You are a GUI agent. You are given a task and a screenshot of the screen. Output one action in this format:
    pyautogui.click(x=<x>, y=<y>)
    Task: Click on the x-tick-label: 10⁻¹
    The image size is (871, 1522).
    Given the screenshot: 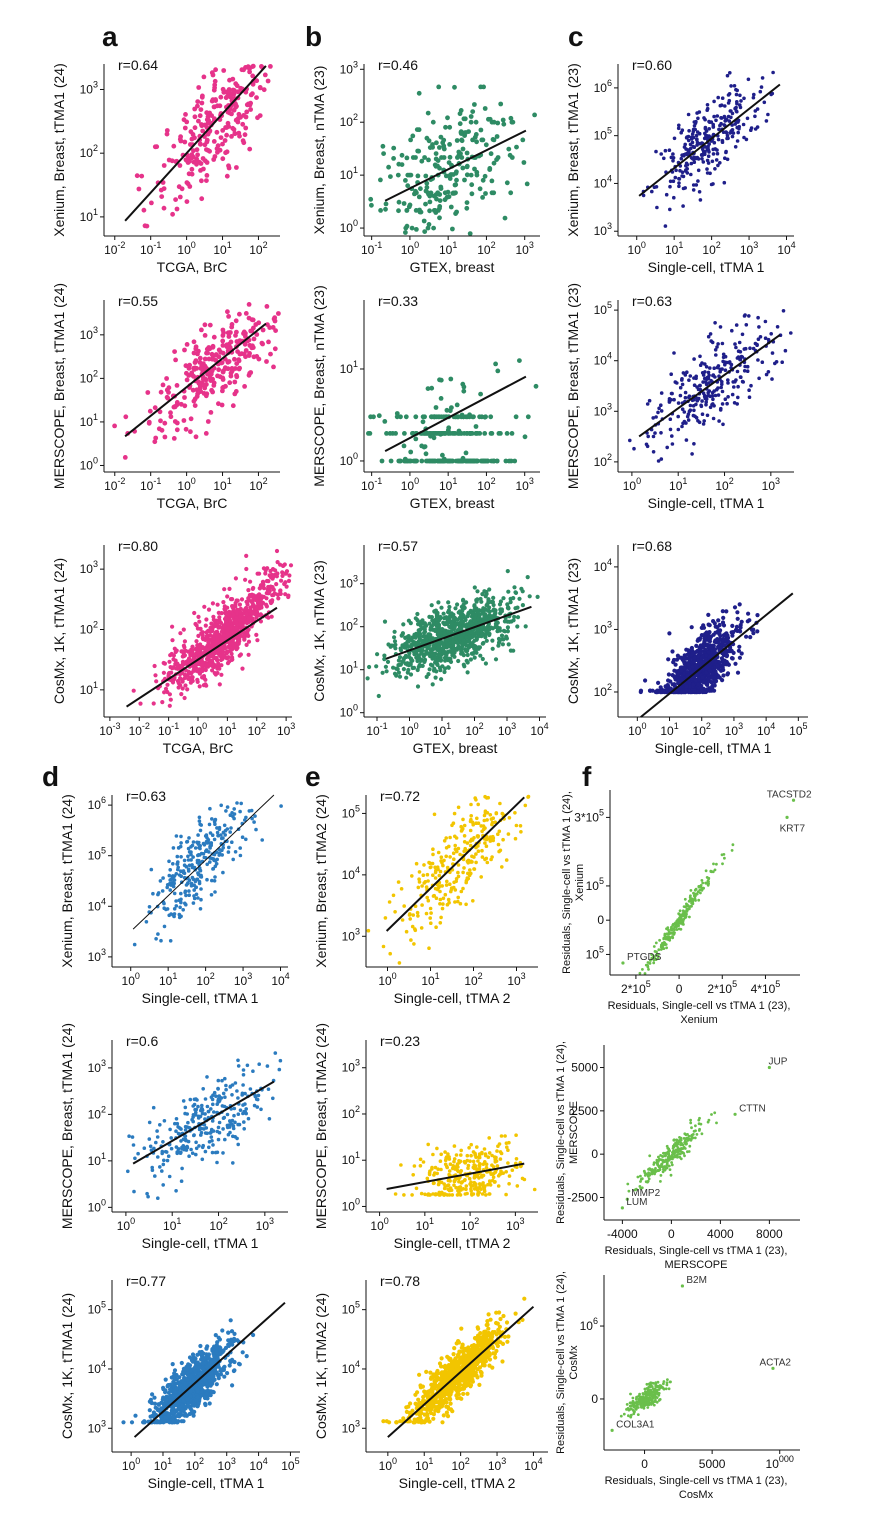 What is the action you would take?
    pyautogui.click(x=150, y=248)
    